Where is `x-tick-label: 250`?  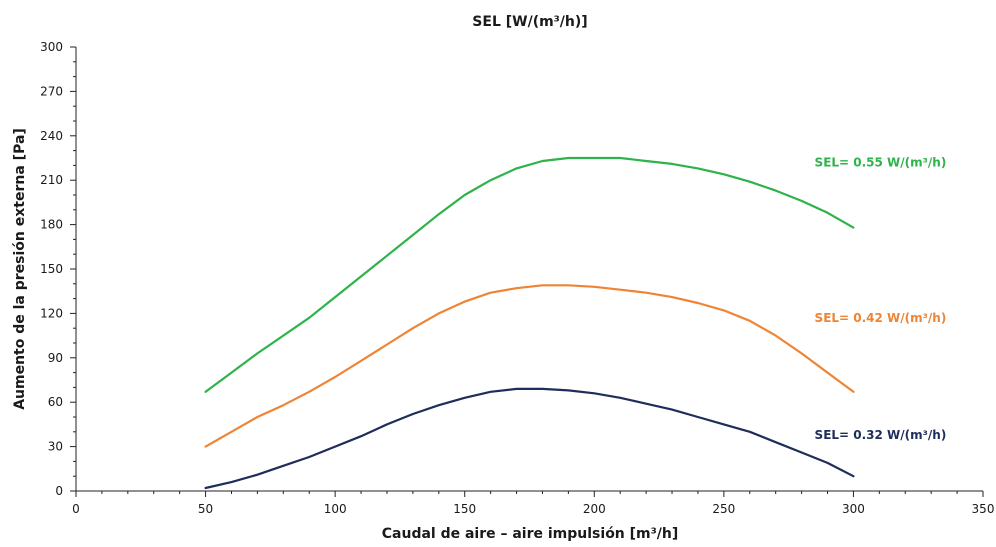 x-tick-label: 250 is located at coordinates (723, 509).